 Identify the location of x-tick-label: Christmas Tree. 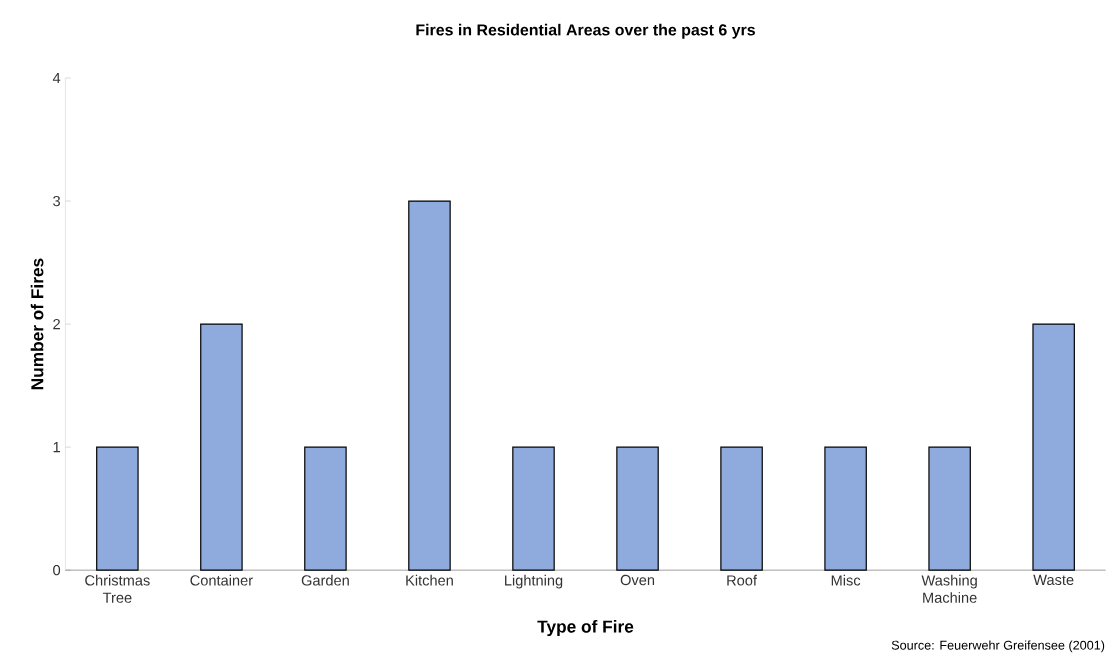
(117, 588).